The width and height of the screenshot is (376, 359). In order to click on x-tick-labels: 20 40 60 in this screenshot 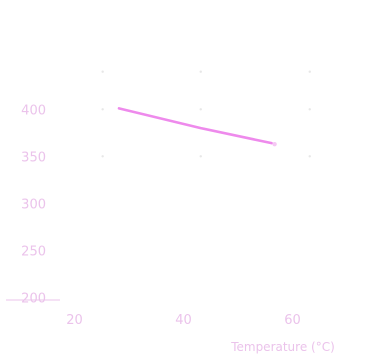, I will do `click(183, 320)`.